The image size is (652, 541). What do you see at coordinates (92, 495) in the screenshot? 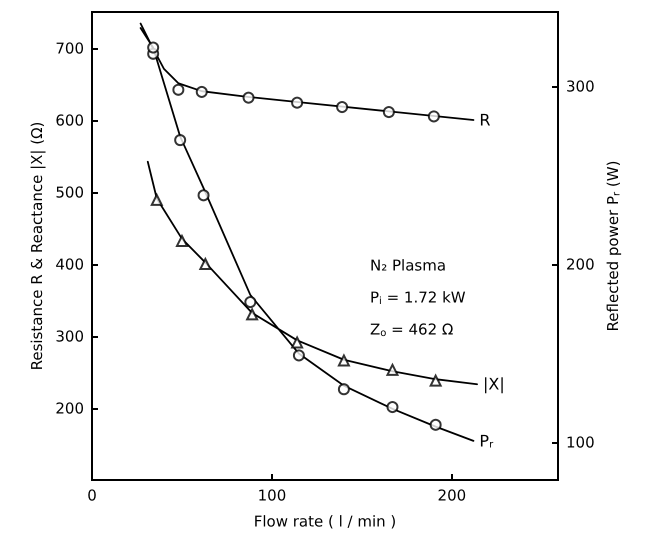
I see `x-tick-label: 0` at bounding box center [92, 495].